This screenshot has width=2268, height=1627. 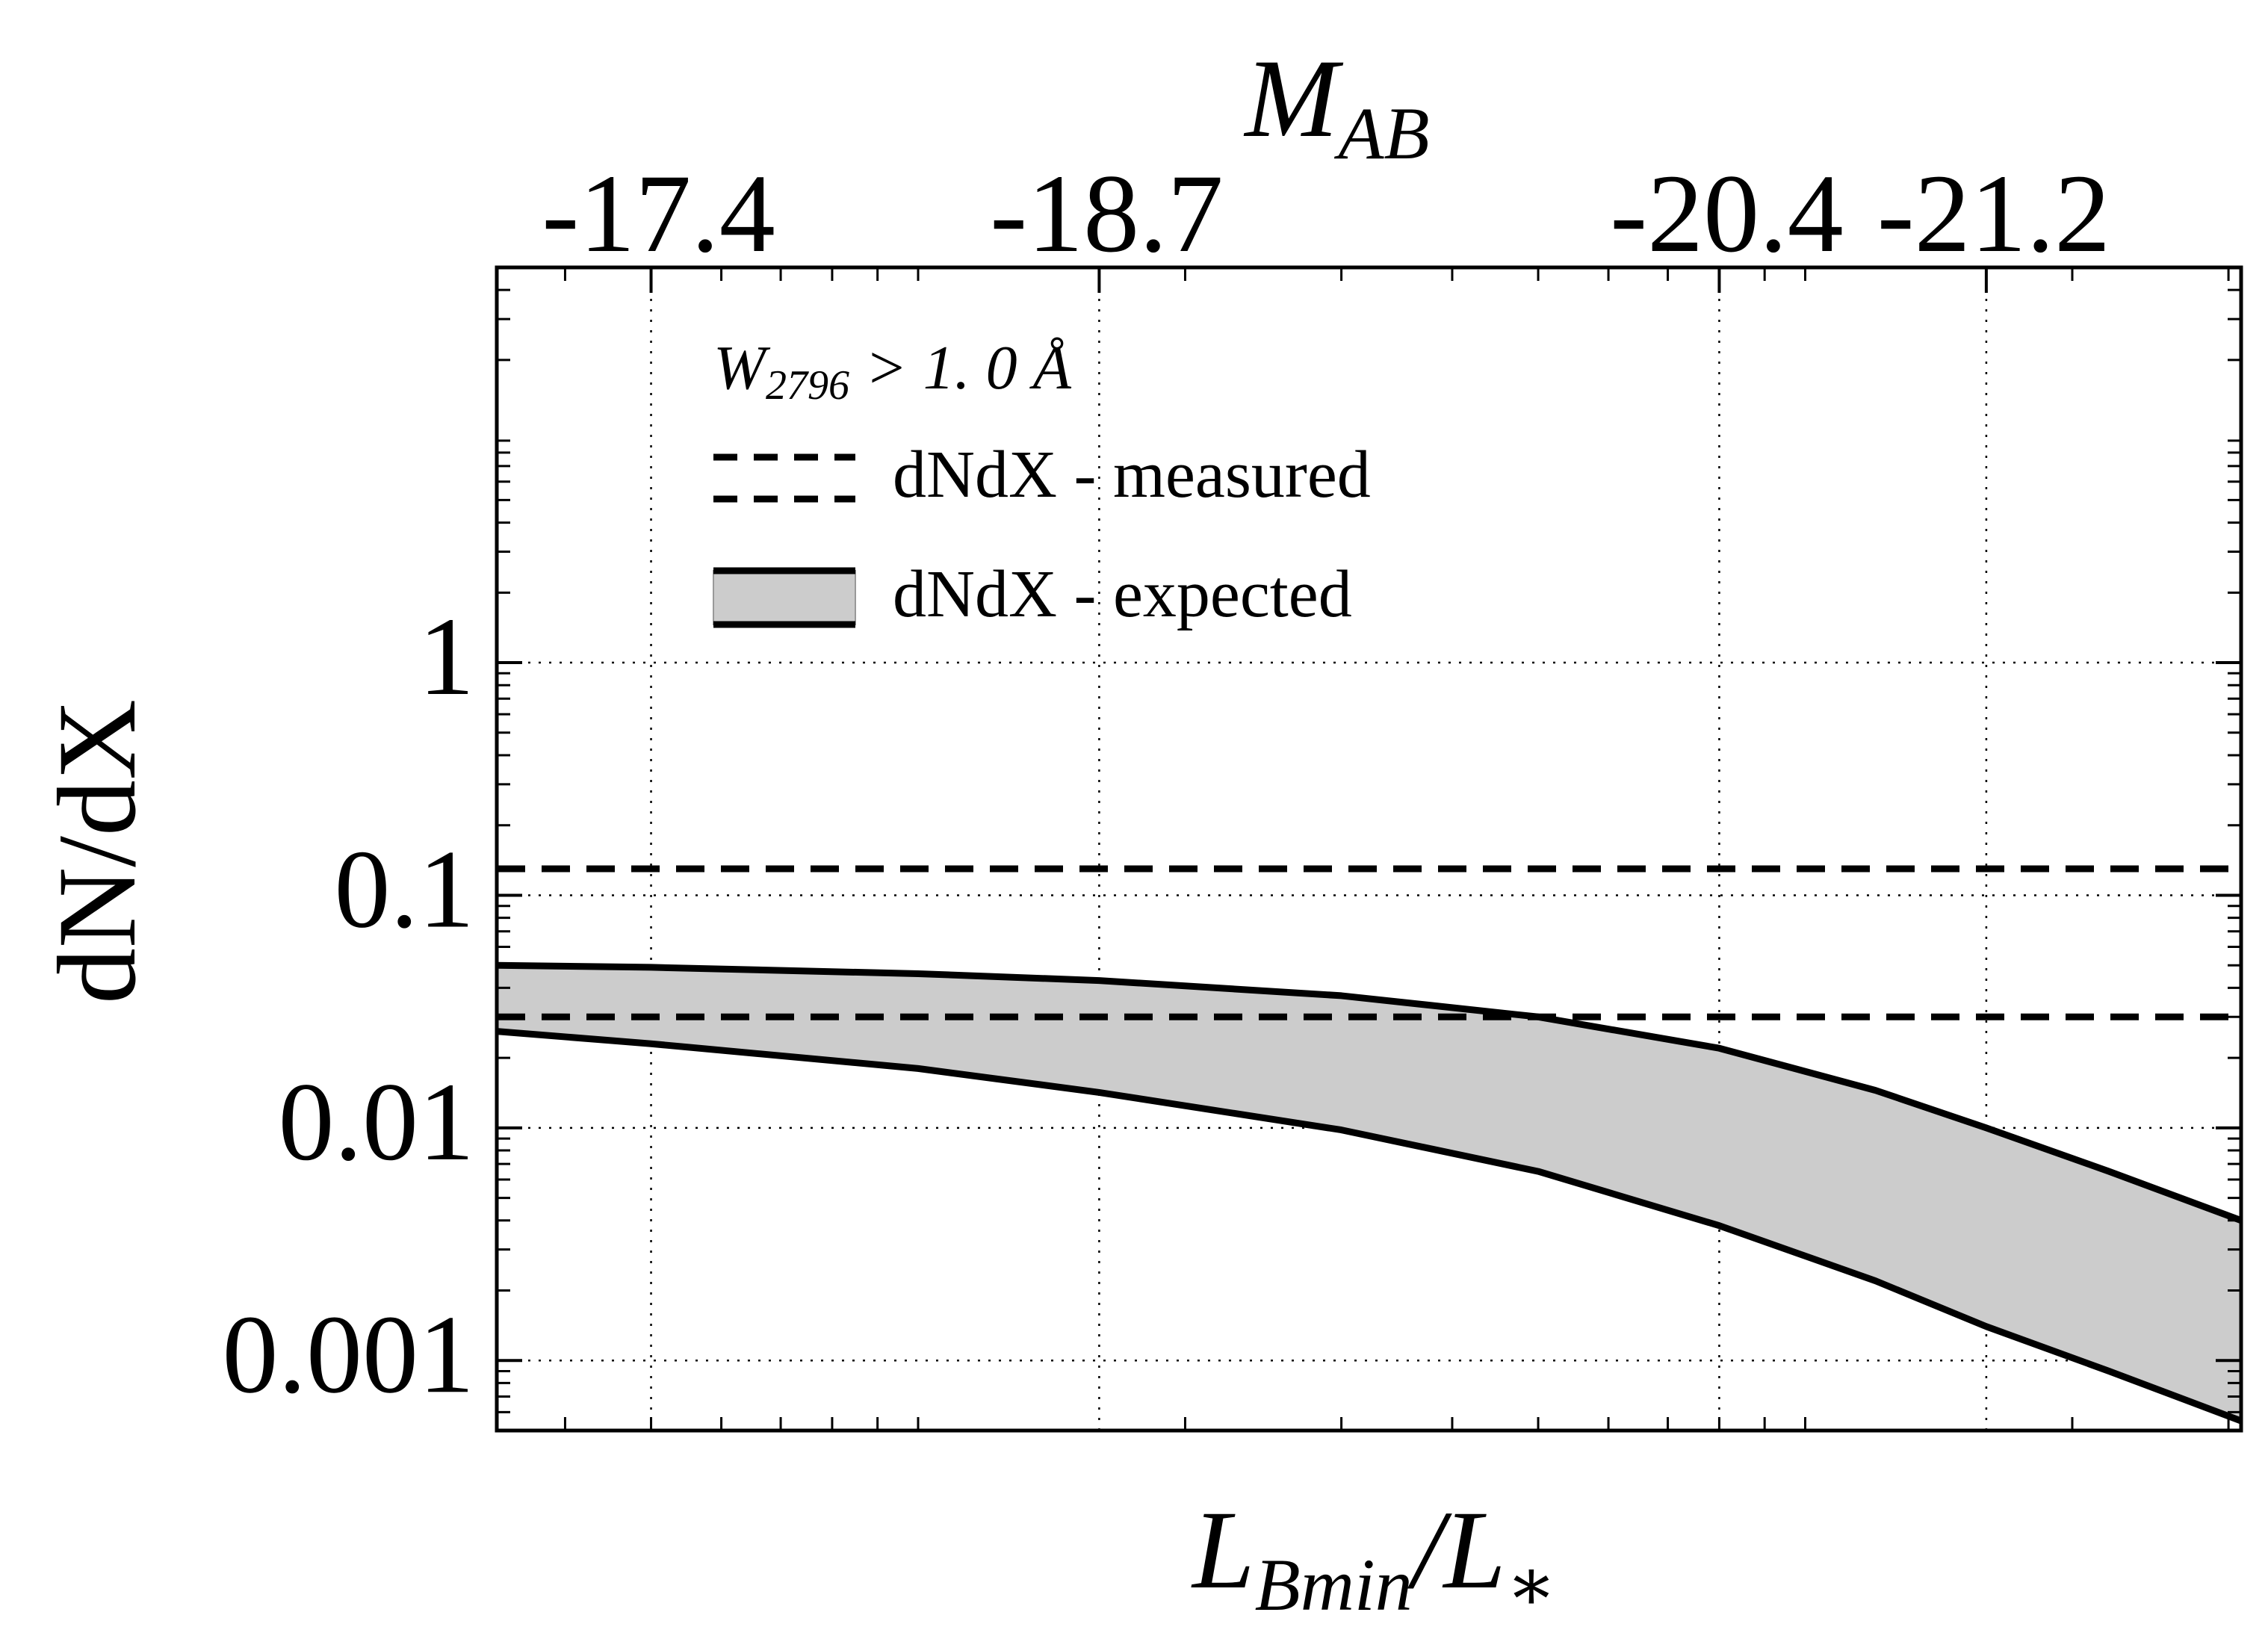 I want to click on top-axis-title: MAB, so click(x=1336, y=106).